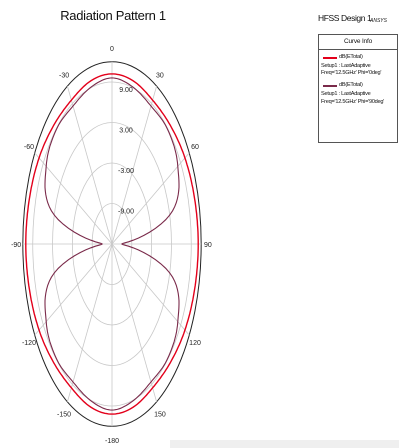  Describe the element at coordinates (345, 18) in the screenshot. I see `design-name: HFSS Design 1` at that location.